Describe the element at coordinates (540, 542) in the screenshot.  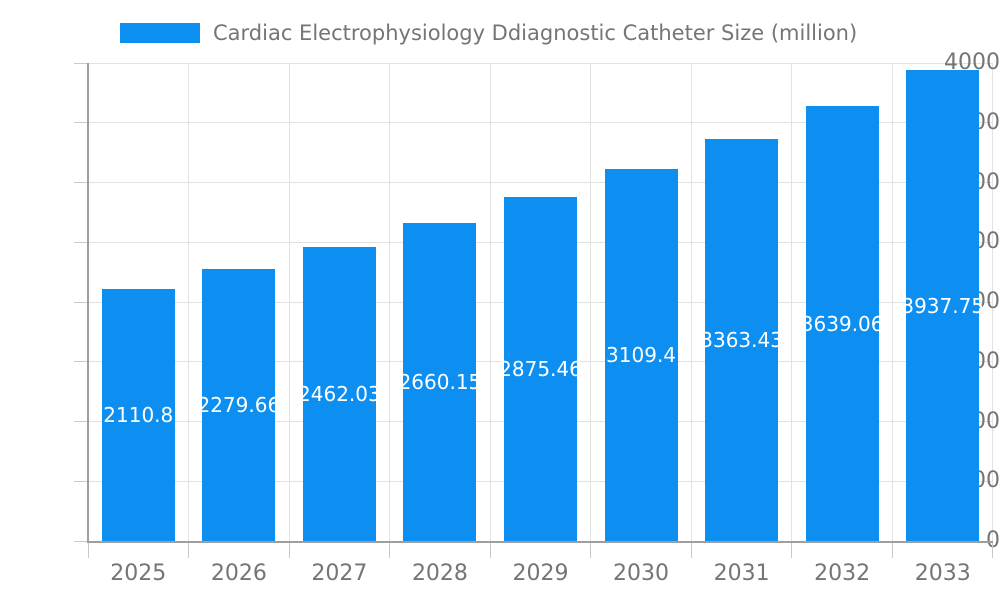
I see `x-axis-line` at that location.